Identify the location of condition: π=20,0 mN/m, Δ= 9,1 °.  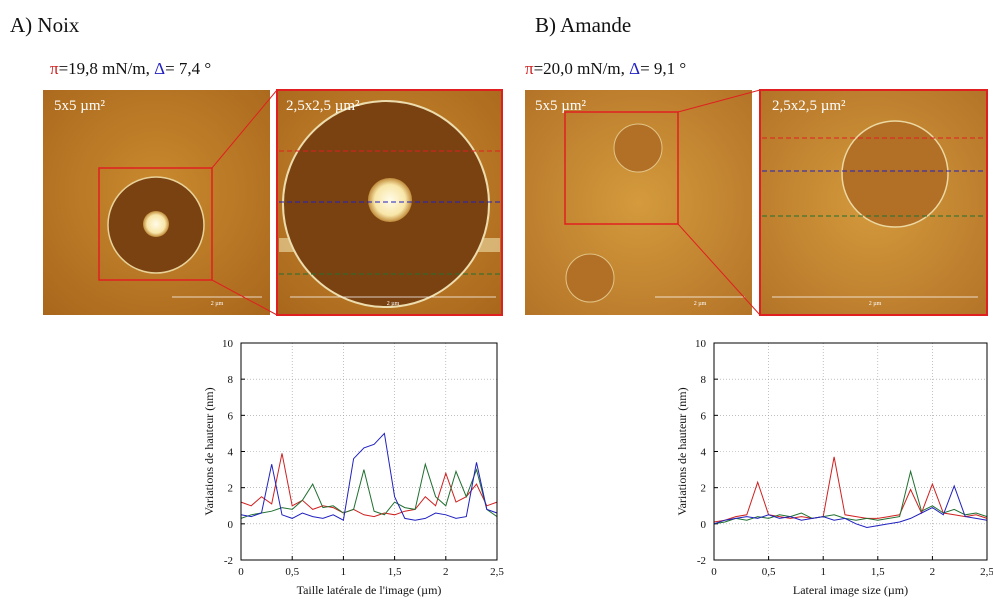
(605, 68).